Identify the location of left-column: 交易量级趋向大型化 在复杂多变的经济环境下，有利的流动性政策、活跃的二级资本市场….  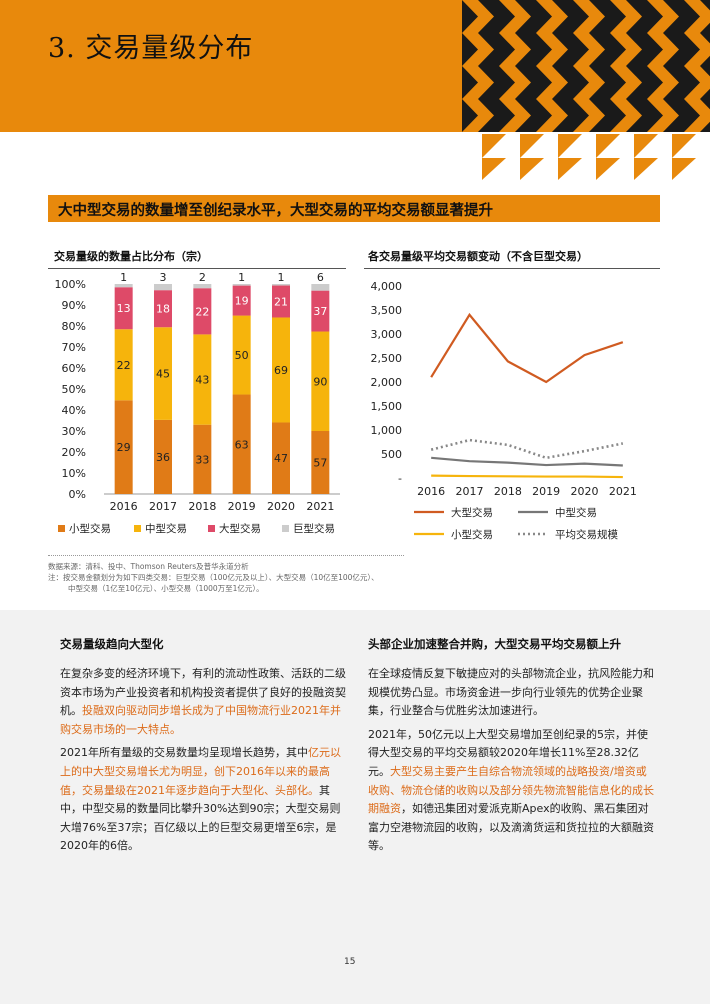
(203, 748).